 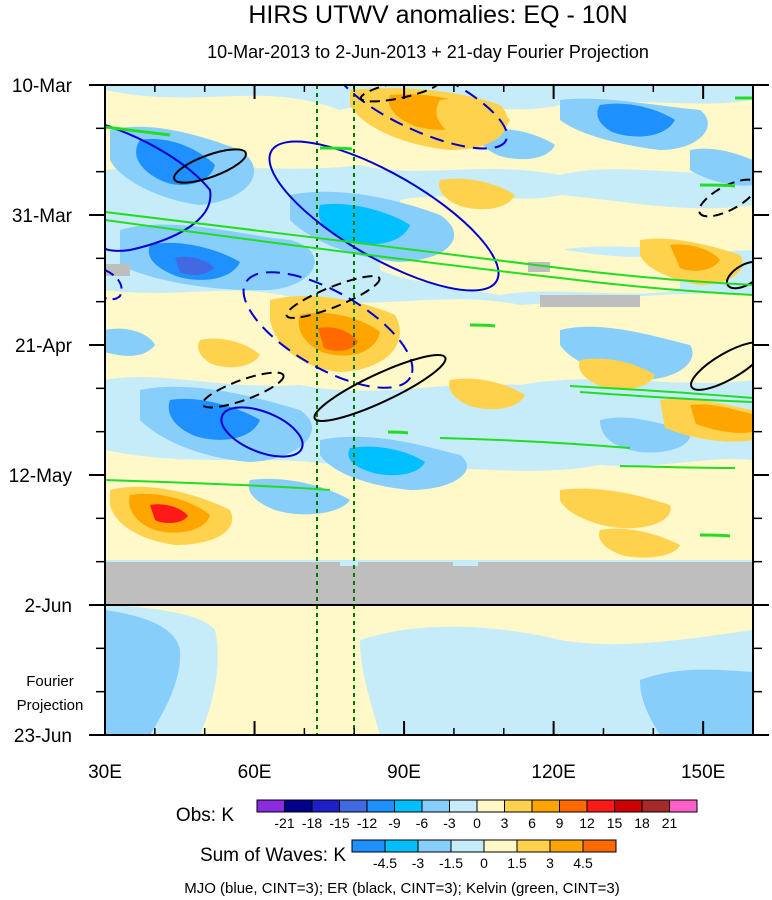 I want to click on y-tick-label: 12-May, so click(x=41, y=476).